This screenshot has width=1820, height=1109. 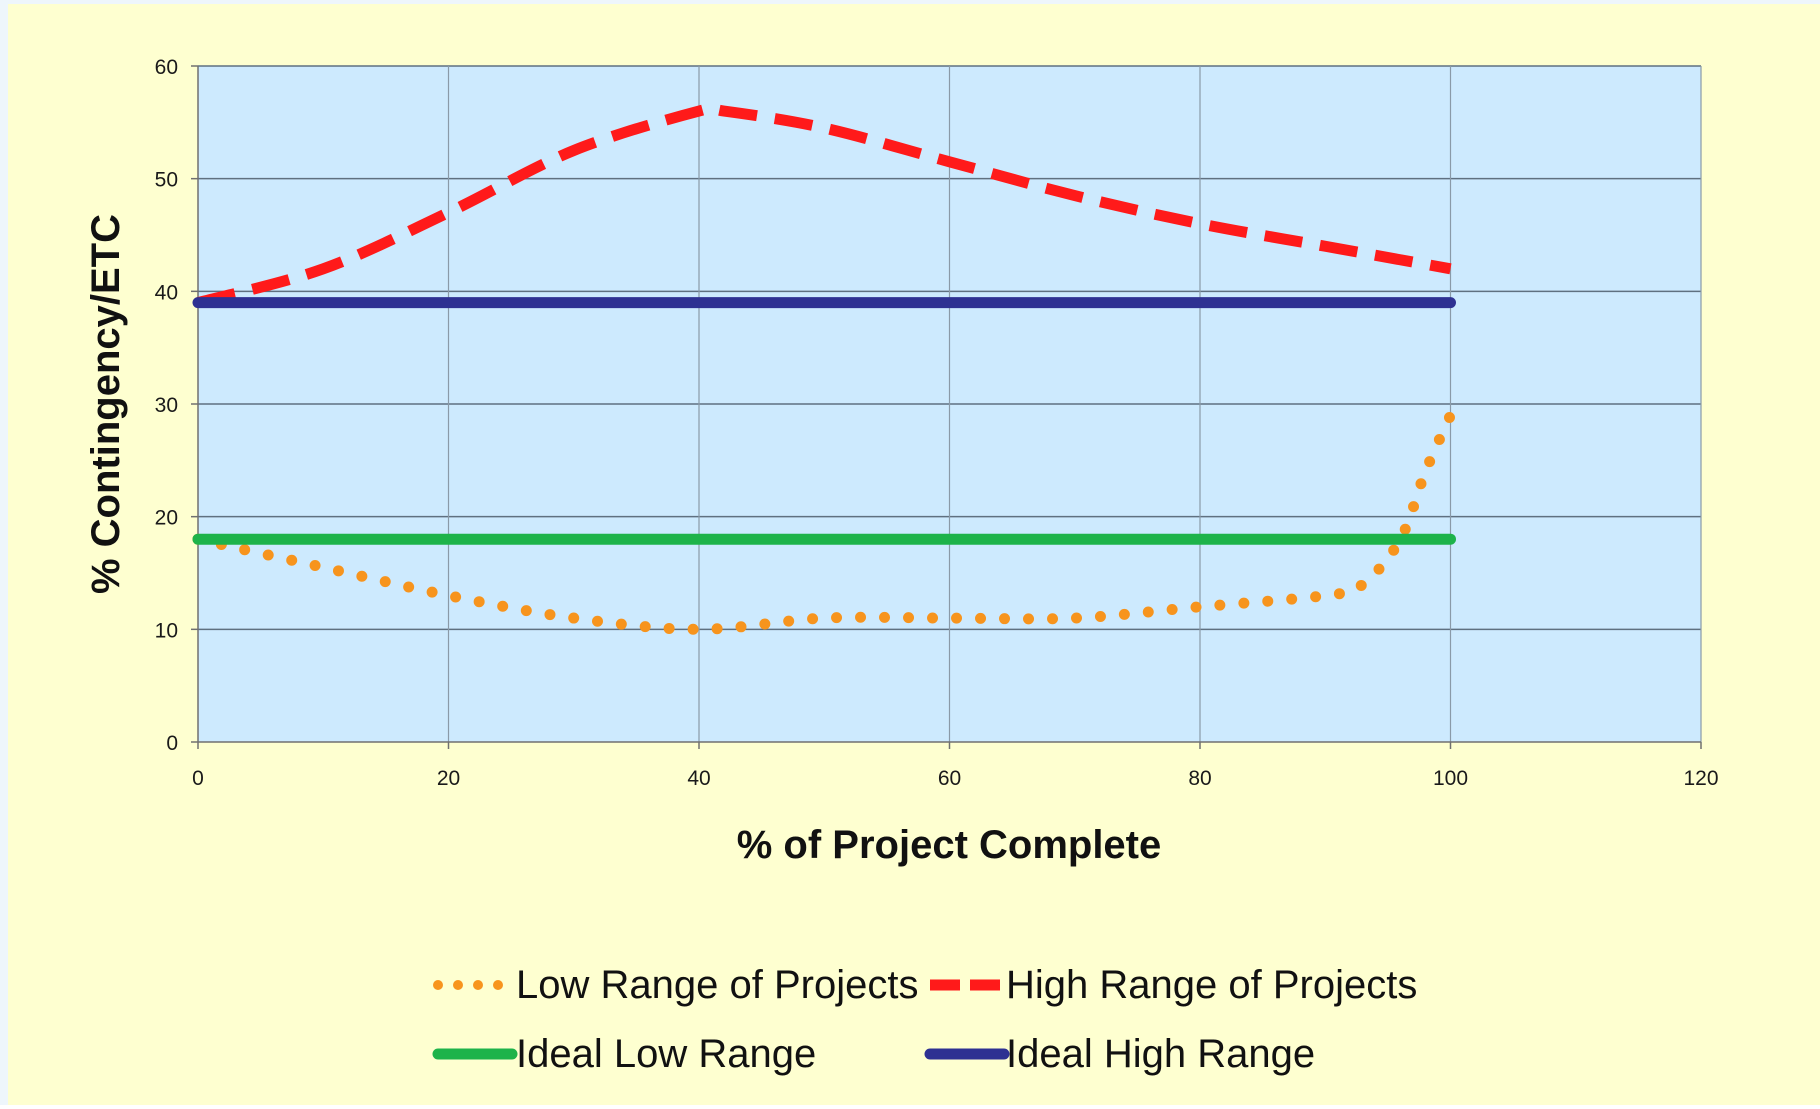 I want to click on x-tick-label: 60, so click(x=949, y=778).